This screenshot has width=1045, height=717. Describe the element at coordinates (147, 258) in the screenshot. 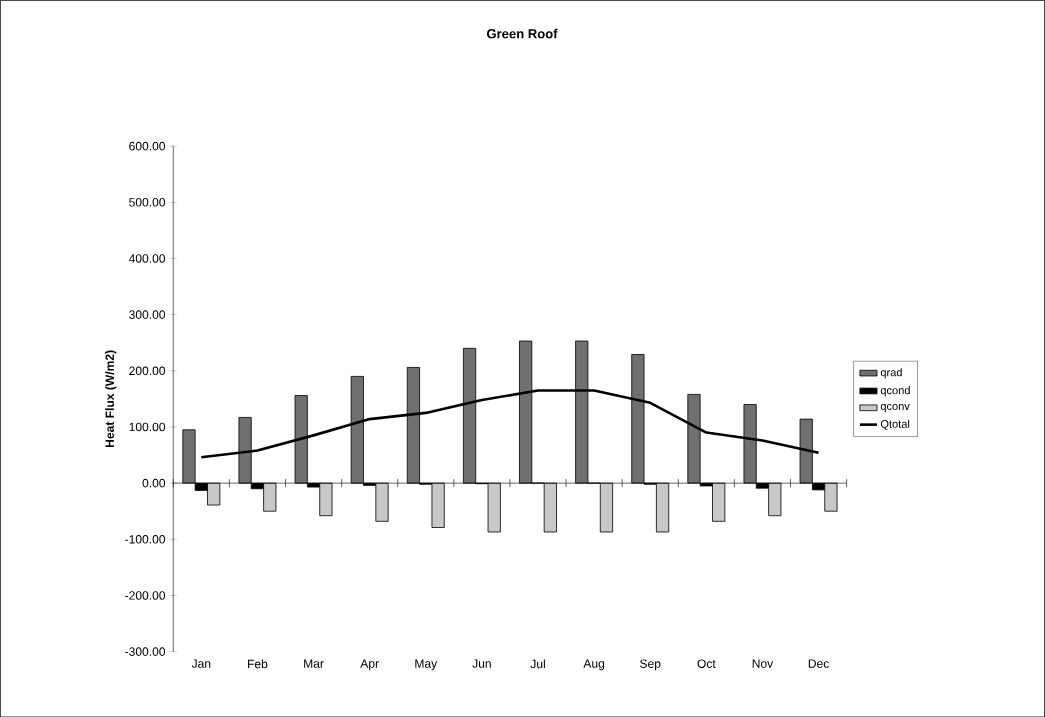

I see `y-tick-label: 400.00` at that location.